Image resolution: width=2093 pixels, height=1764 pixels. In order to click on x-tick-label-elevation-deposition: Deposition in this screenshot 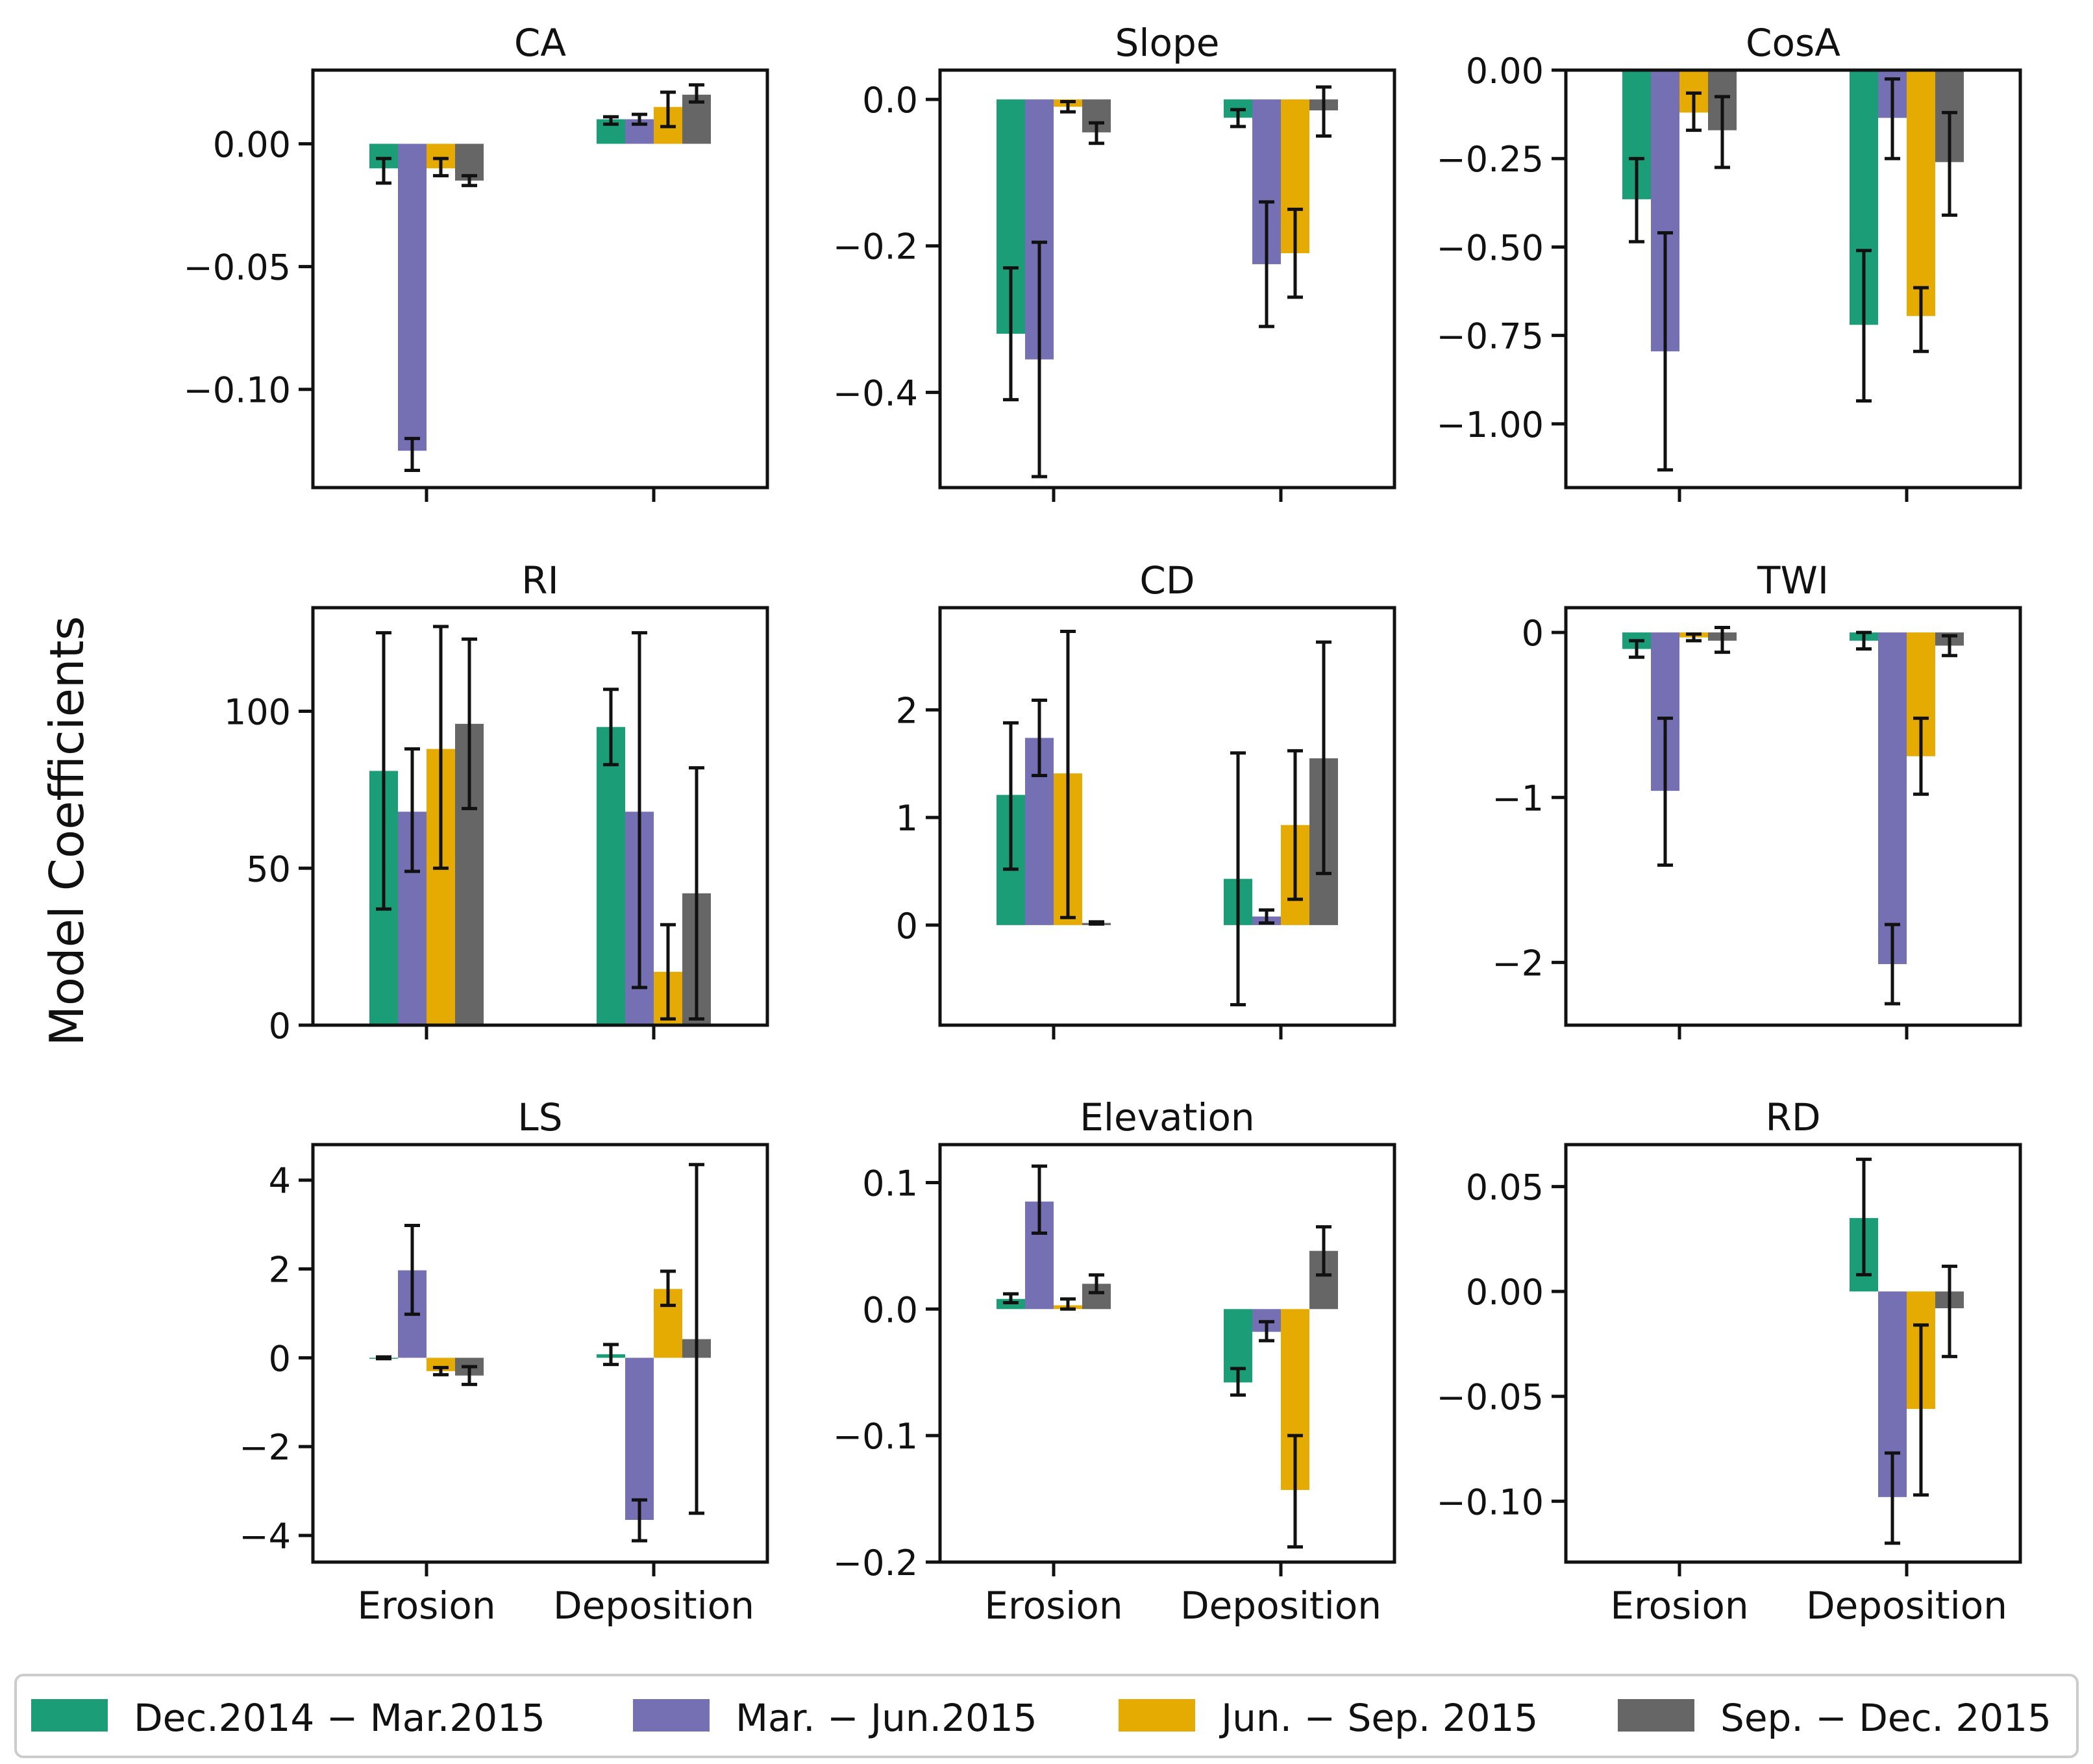, I will do `click(1280, 1606)`.